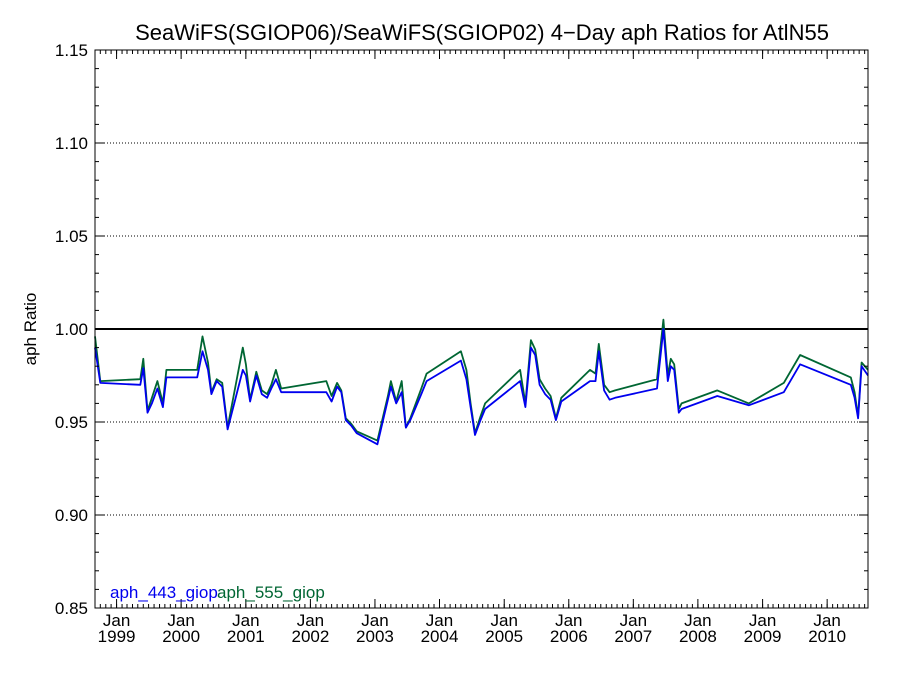  Describe the element at coordinates (71, 50) in the screenshot. I see `y-tick-label: 1.15` at that location.